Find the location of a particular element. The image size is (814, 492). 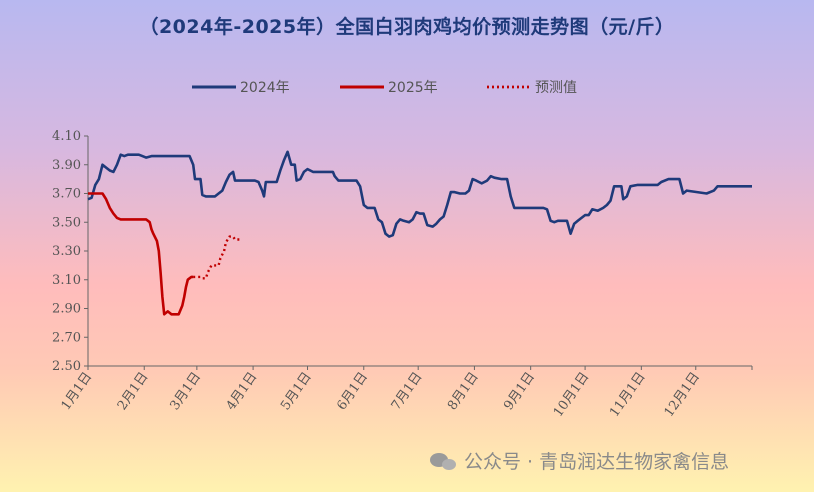

x-tick-label: 7月1日 is located at coordinates (407, 391).